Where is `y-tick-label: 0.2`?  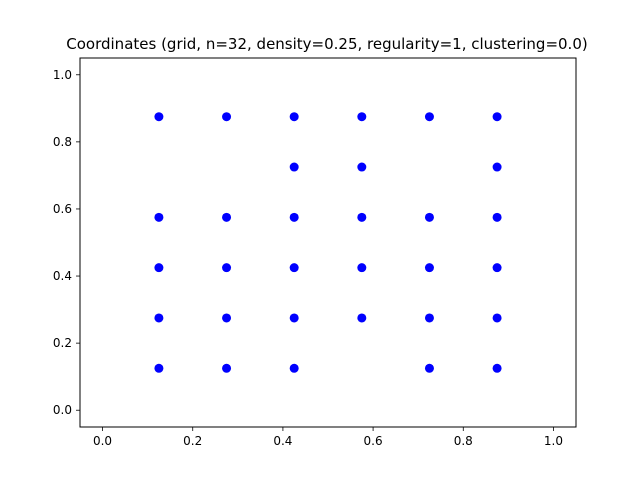
y-tick-label: 0.2 is located at coordinates (62, 343).